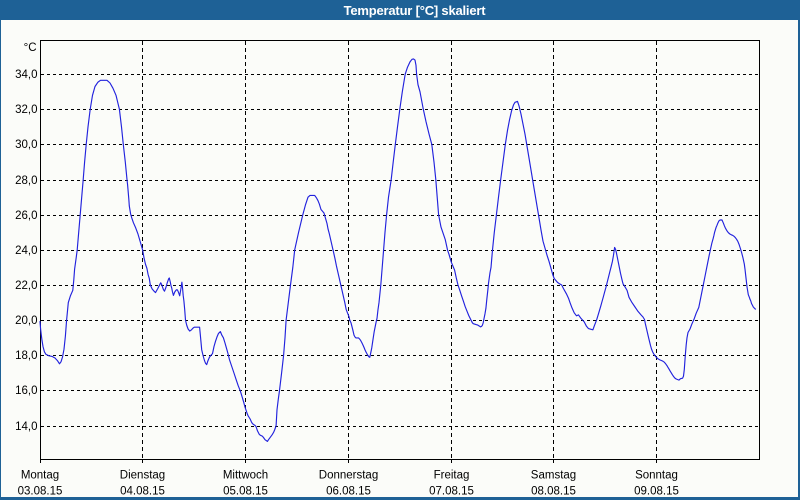 This screenshot has width=800, height=500. I want to click on svg-text: 16,0, so click(26, 391).